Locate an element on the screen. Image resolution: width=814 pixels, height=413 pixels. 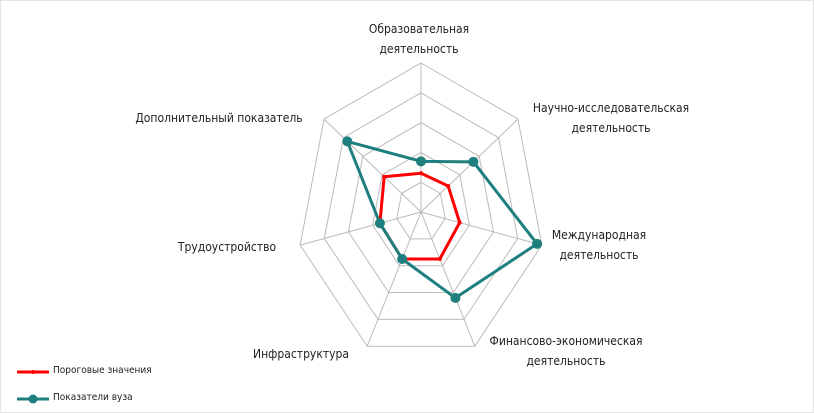
legend-label: Пороговые значения is located at coordinates (102, 370).